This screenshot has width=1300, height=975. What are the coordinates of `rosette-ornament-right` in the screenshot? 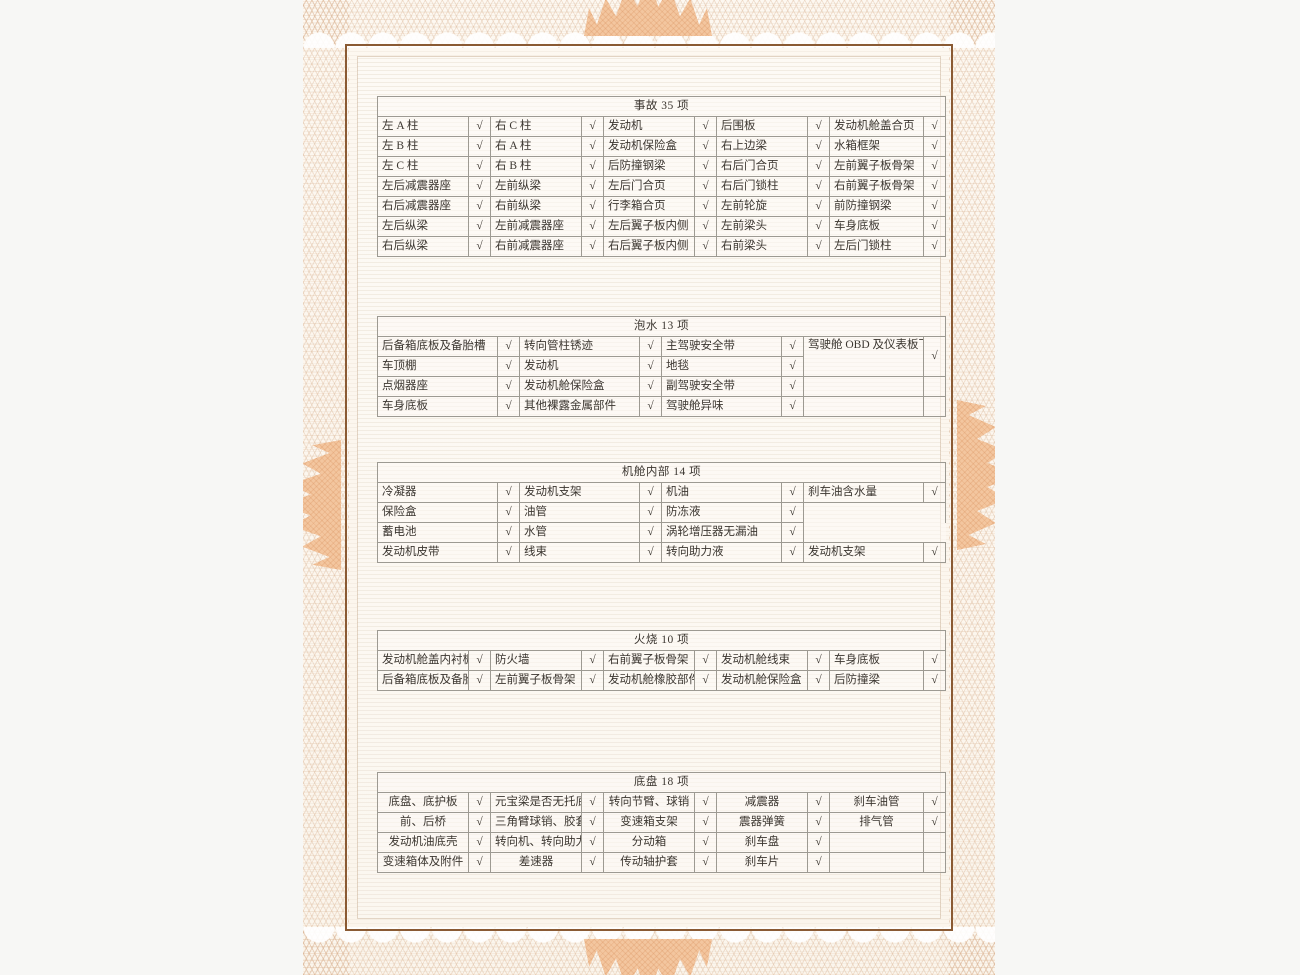 It's located at (976, 475).